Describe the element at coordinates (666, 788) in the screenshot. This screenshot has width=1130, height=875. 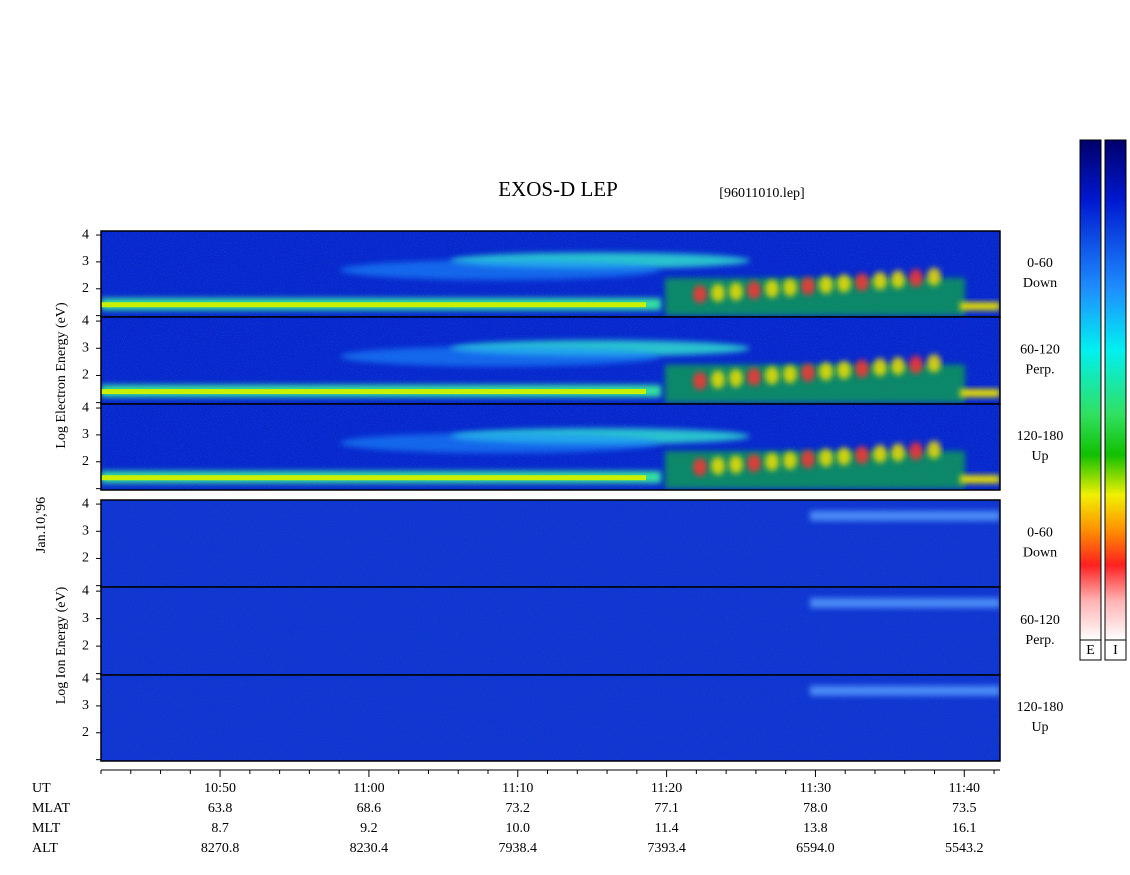
I see `x-tick-label: 11:20` at that location.